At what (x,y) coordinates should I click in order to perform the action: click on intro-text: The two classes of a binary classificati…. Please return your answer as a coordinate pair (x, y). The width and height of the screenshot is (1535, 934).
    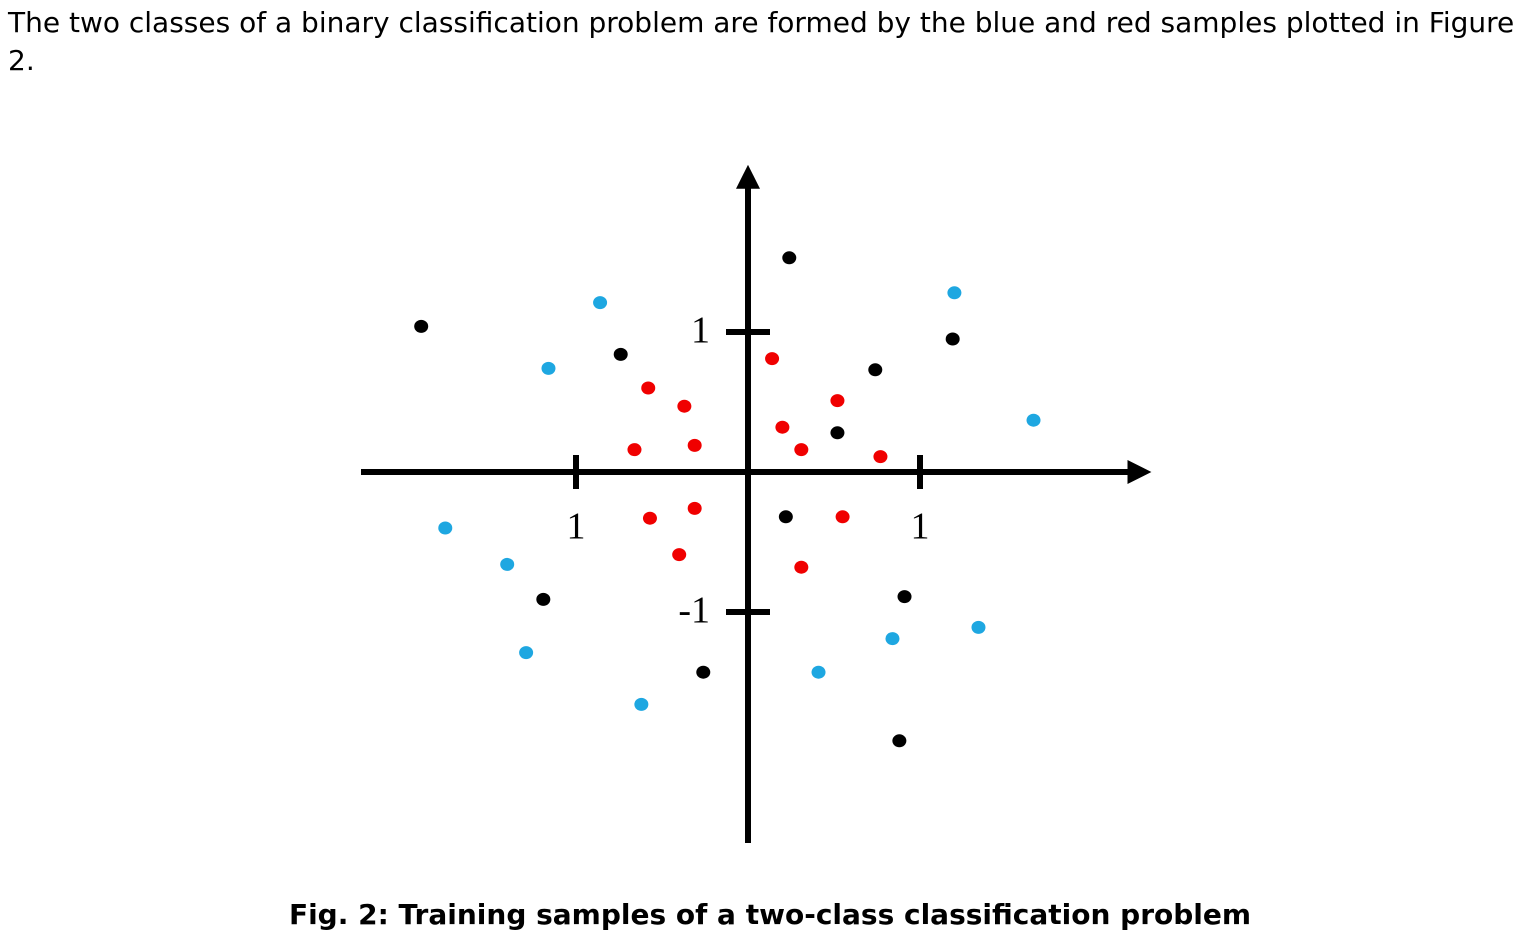
    Looking at the image, I should click on (761, 41).